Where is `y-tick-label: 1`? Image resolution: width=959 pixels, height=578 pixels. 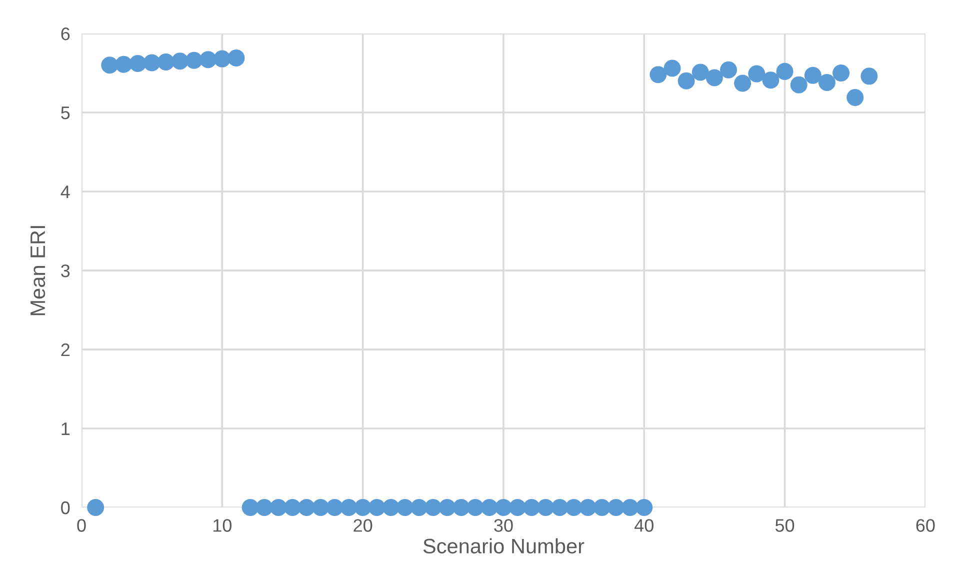 y-tick-label: 1 is located at coordinates (66, 429).